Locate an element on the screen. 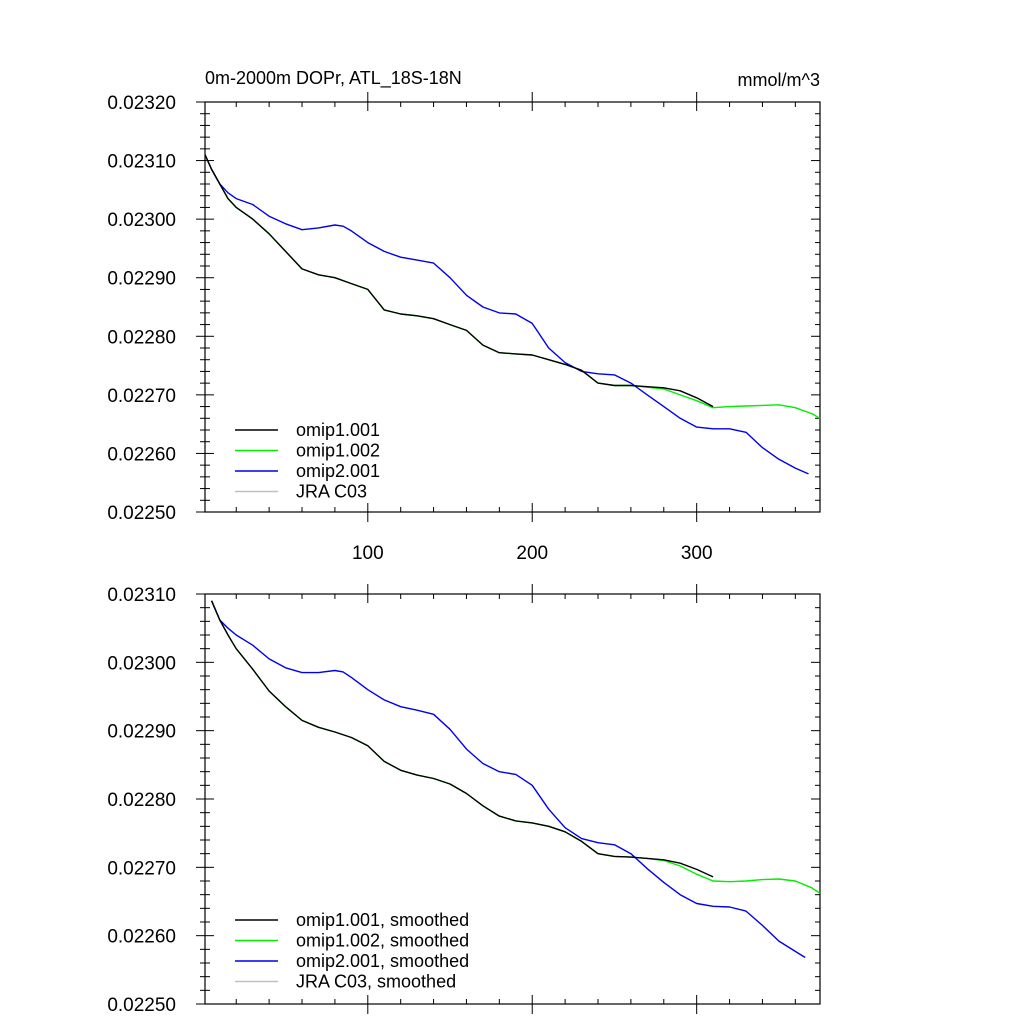  legend-label: JRA C03, smoothed is located at coordinates (376, 982).